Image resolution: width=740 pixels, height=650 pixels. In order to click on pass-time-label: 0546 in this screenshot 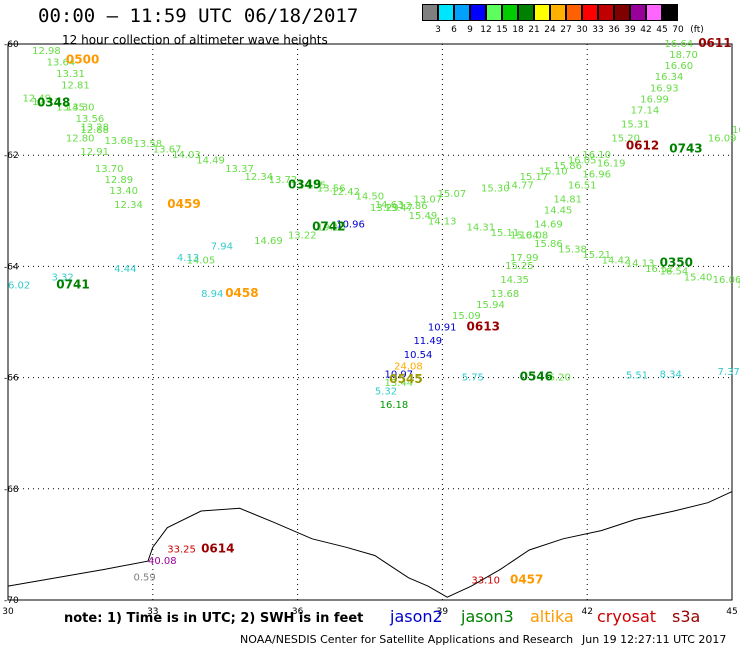, I will do `click(536, 376)`.